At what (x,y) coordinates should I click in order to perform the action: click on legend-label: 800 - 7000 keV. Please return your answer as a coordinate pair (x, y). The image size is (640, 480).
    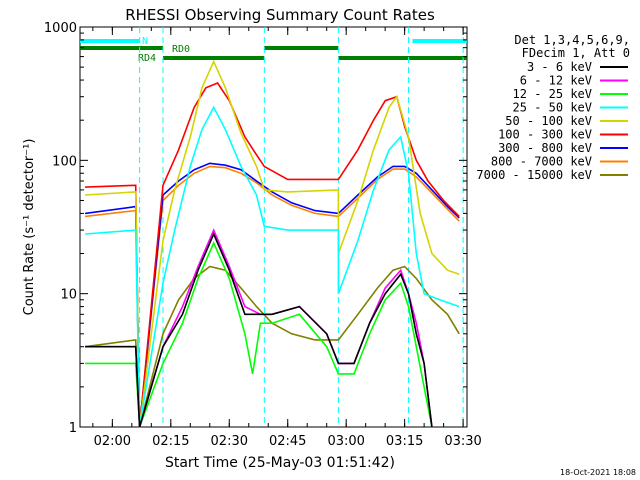
    Looking at the image, I should click on (541, 162).